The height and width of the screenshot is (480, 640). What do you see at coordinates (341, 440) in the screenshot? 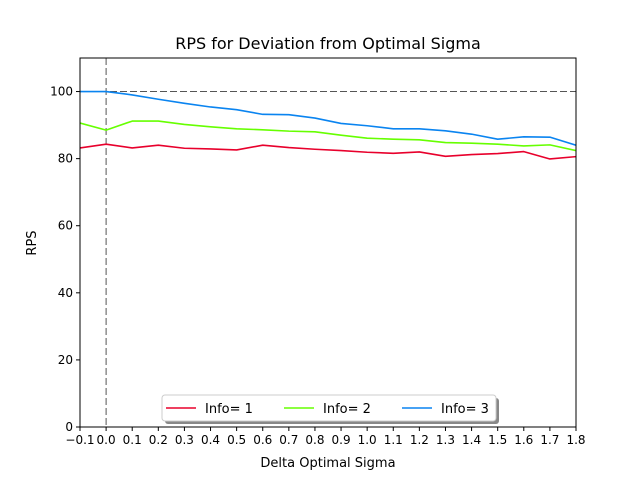
I see `x-tick-label: 0.9` at bounding box center [341, 440].